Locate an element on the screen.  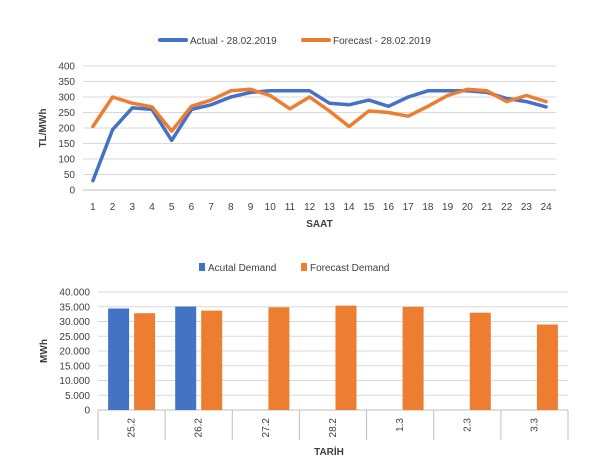
x-tick-label: 9 is located at coordinates (251, 207).